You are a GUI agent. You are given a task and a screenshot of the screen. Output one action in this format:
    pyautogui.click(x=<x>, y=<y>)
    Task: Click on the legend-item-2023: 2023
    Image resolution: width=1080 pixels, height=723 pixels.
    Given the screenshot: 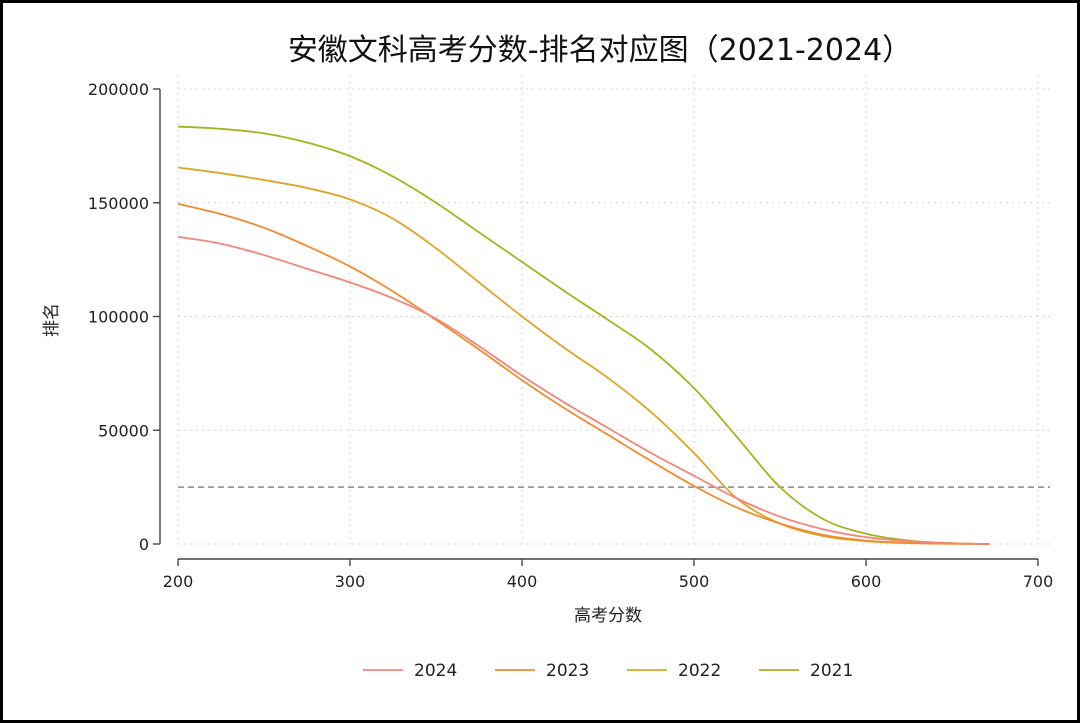 What is the action you would take?
    pyautogui.click(x=542, y=671)
    